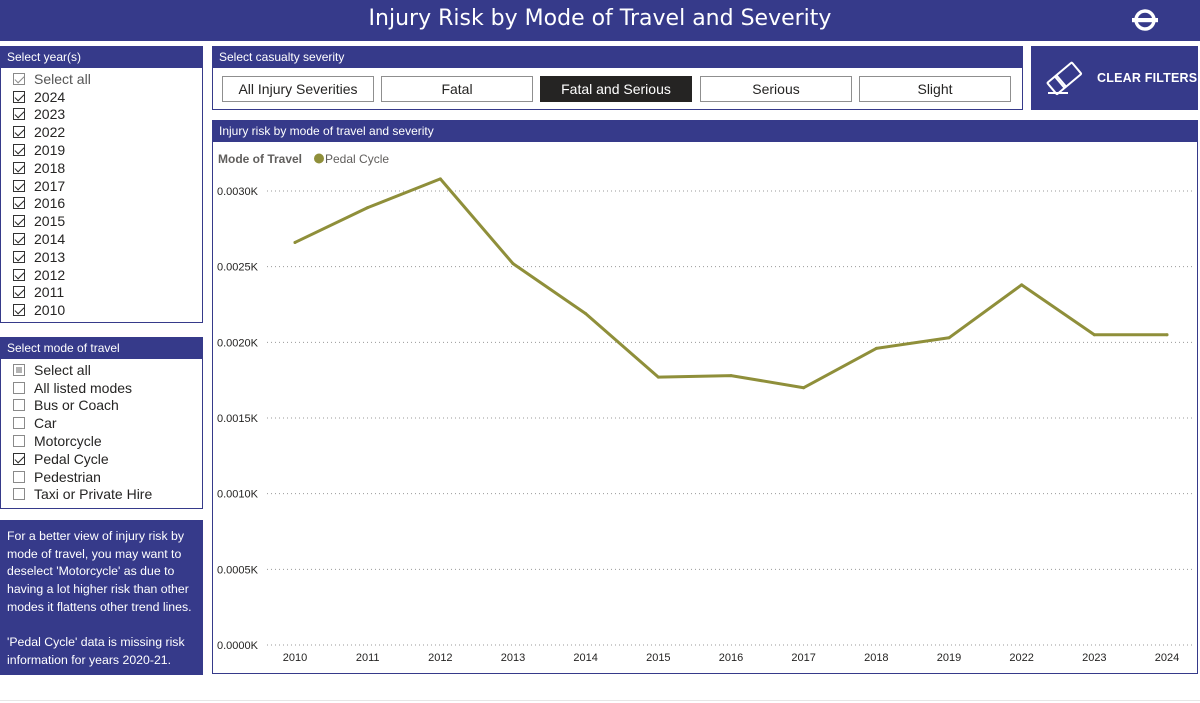 This screenshot has width=1200, height=703. Describe the element at coordinates (107, 370) in the screenshot. I see `mode-slicer-item-select-all: Select all` at that location.